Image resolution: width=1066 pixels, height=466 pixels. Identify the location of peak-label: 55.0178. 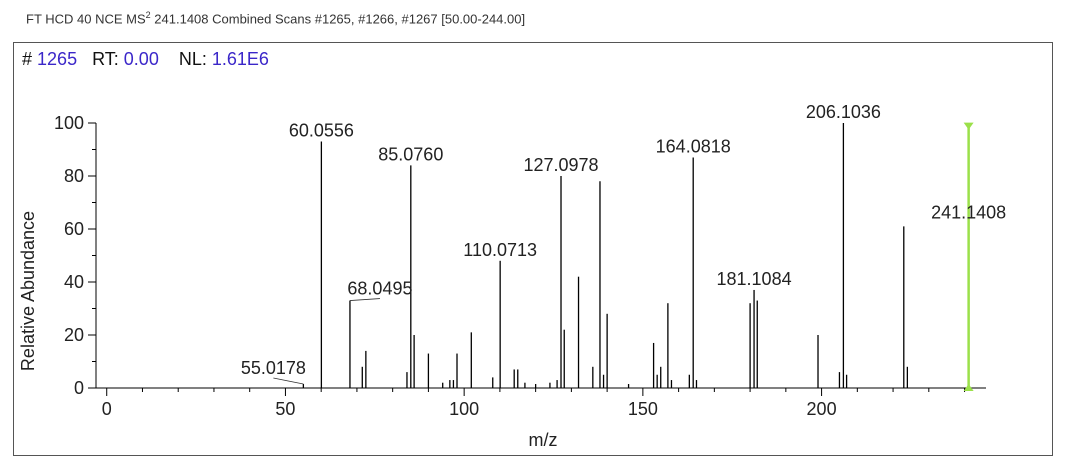
(273, 368).